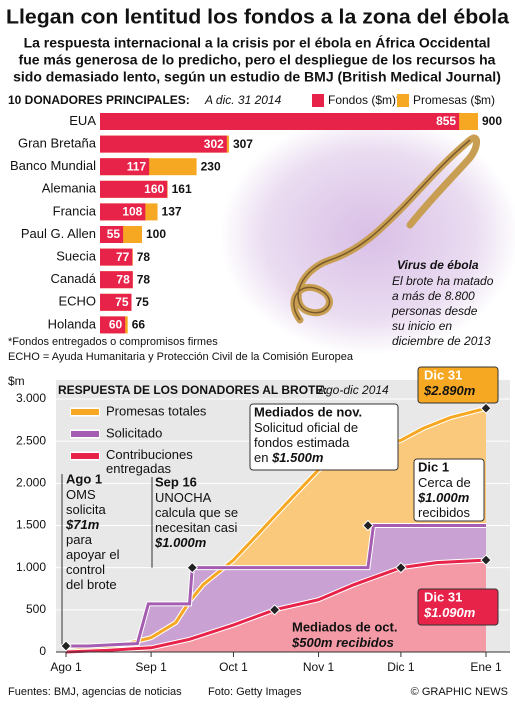 This screenshot has width=515, height=704. Describe the element at coordinates (176, 481) in the screenshot. I see `annotation-title: Sep 16` at that location.